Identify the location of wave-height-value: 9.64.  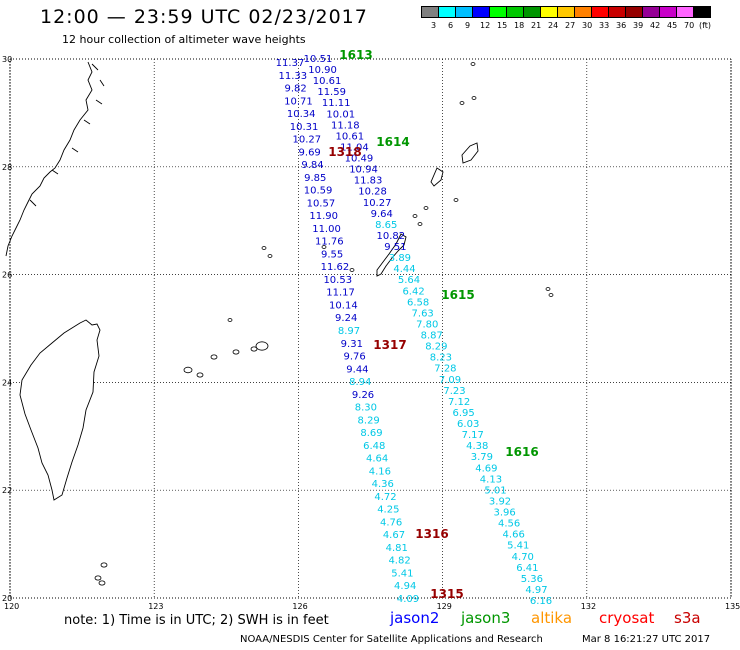
(382, 214).